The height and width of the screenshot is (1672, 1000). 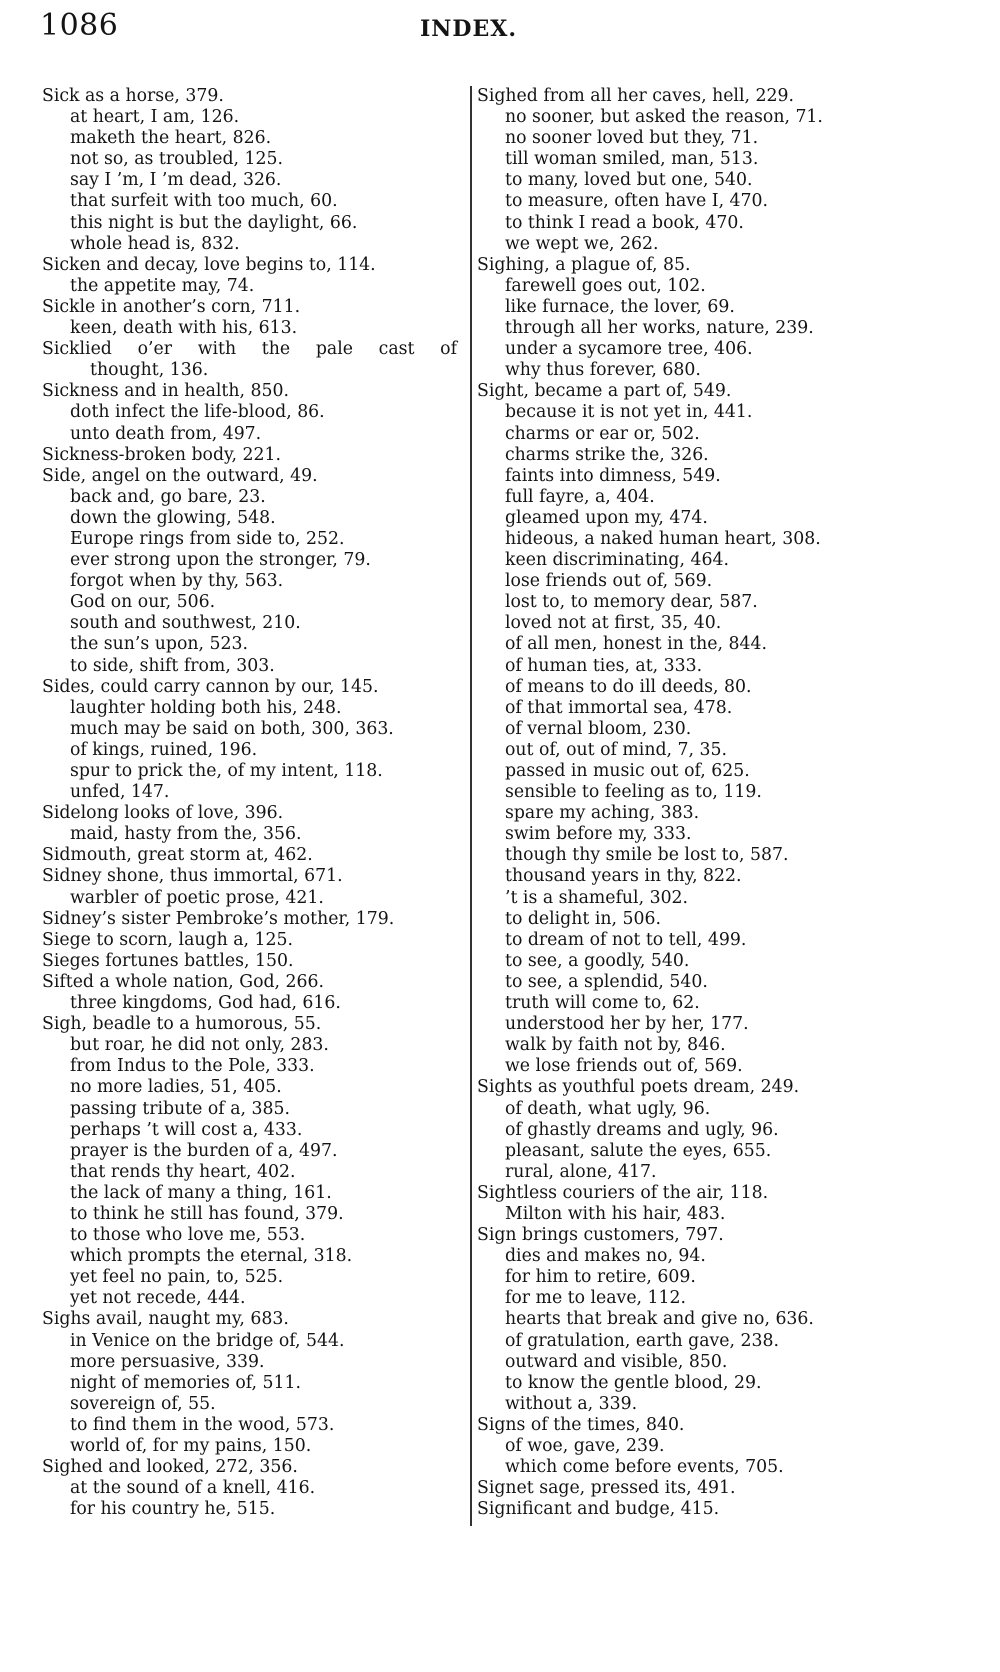 What do you see at coordinates (628, 686) in the screenshot?
I see `index-subentry: of means to do ill deeds, 80.` at bounding box center [628, 686].